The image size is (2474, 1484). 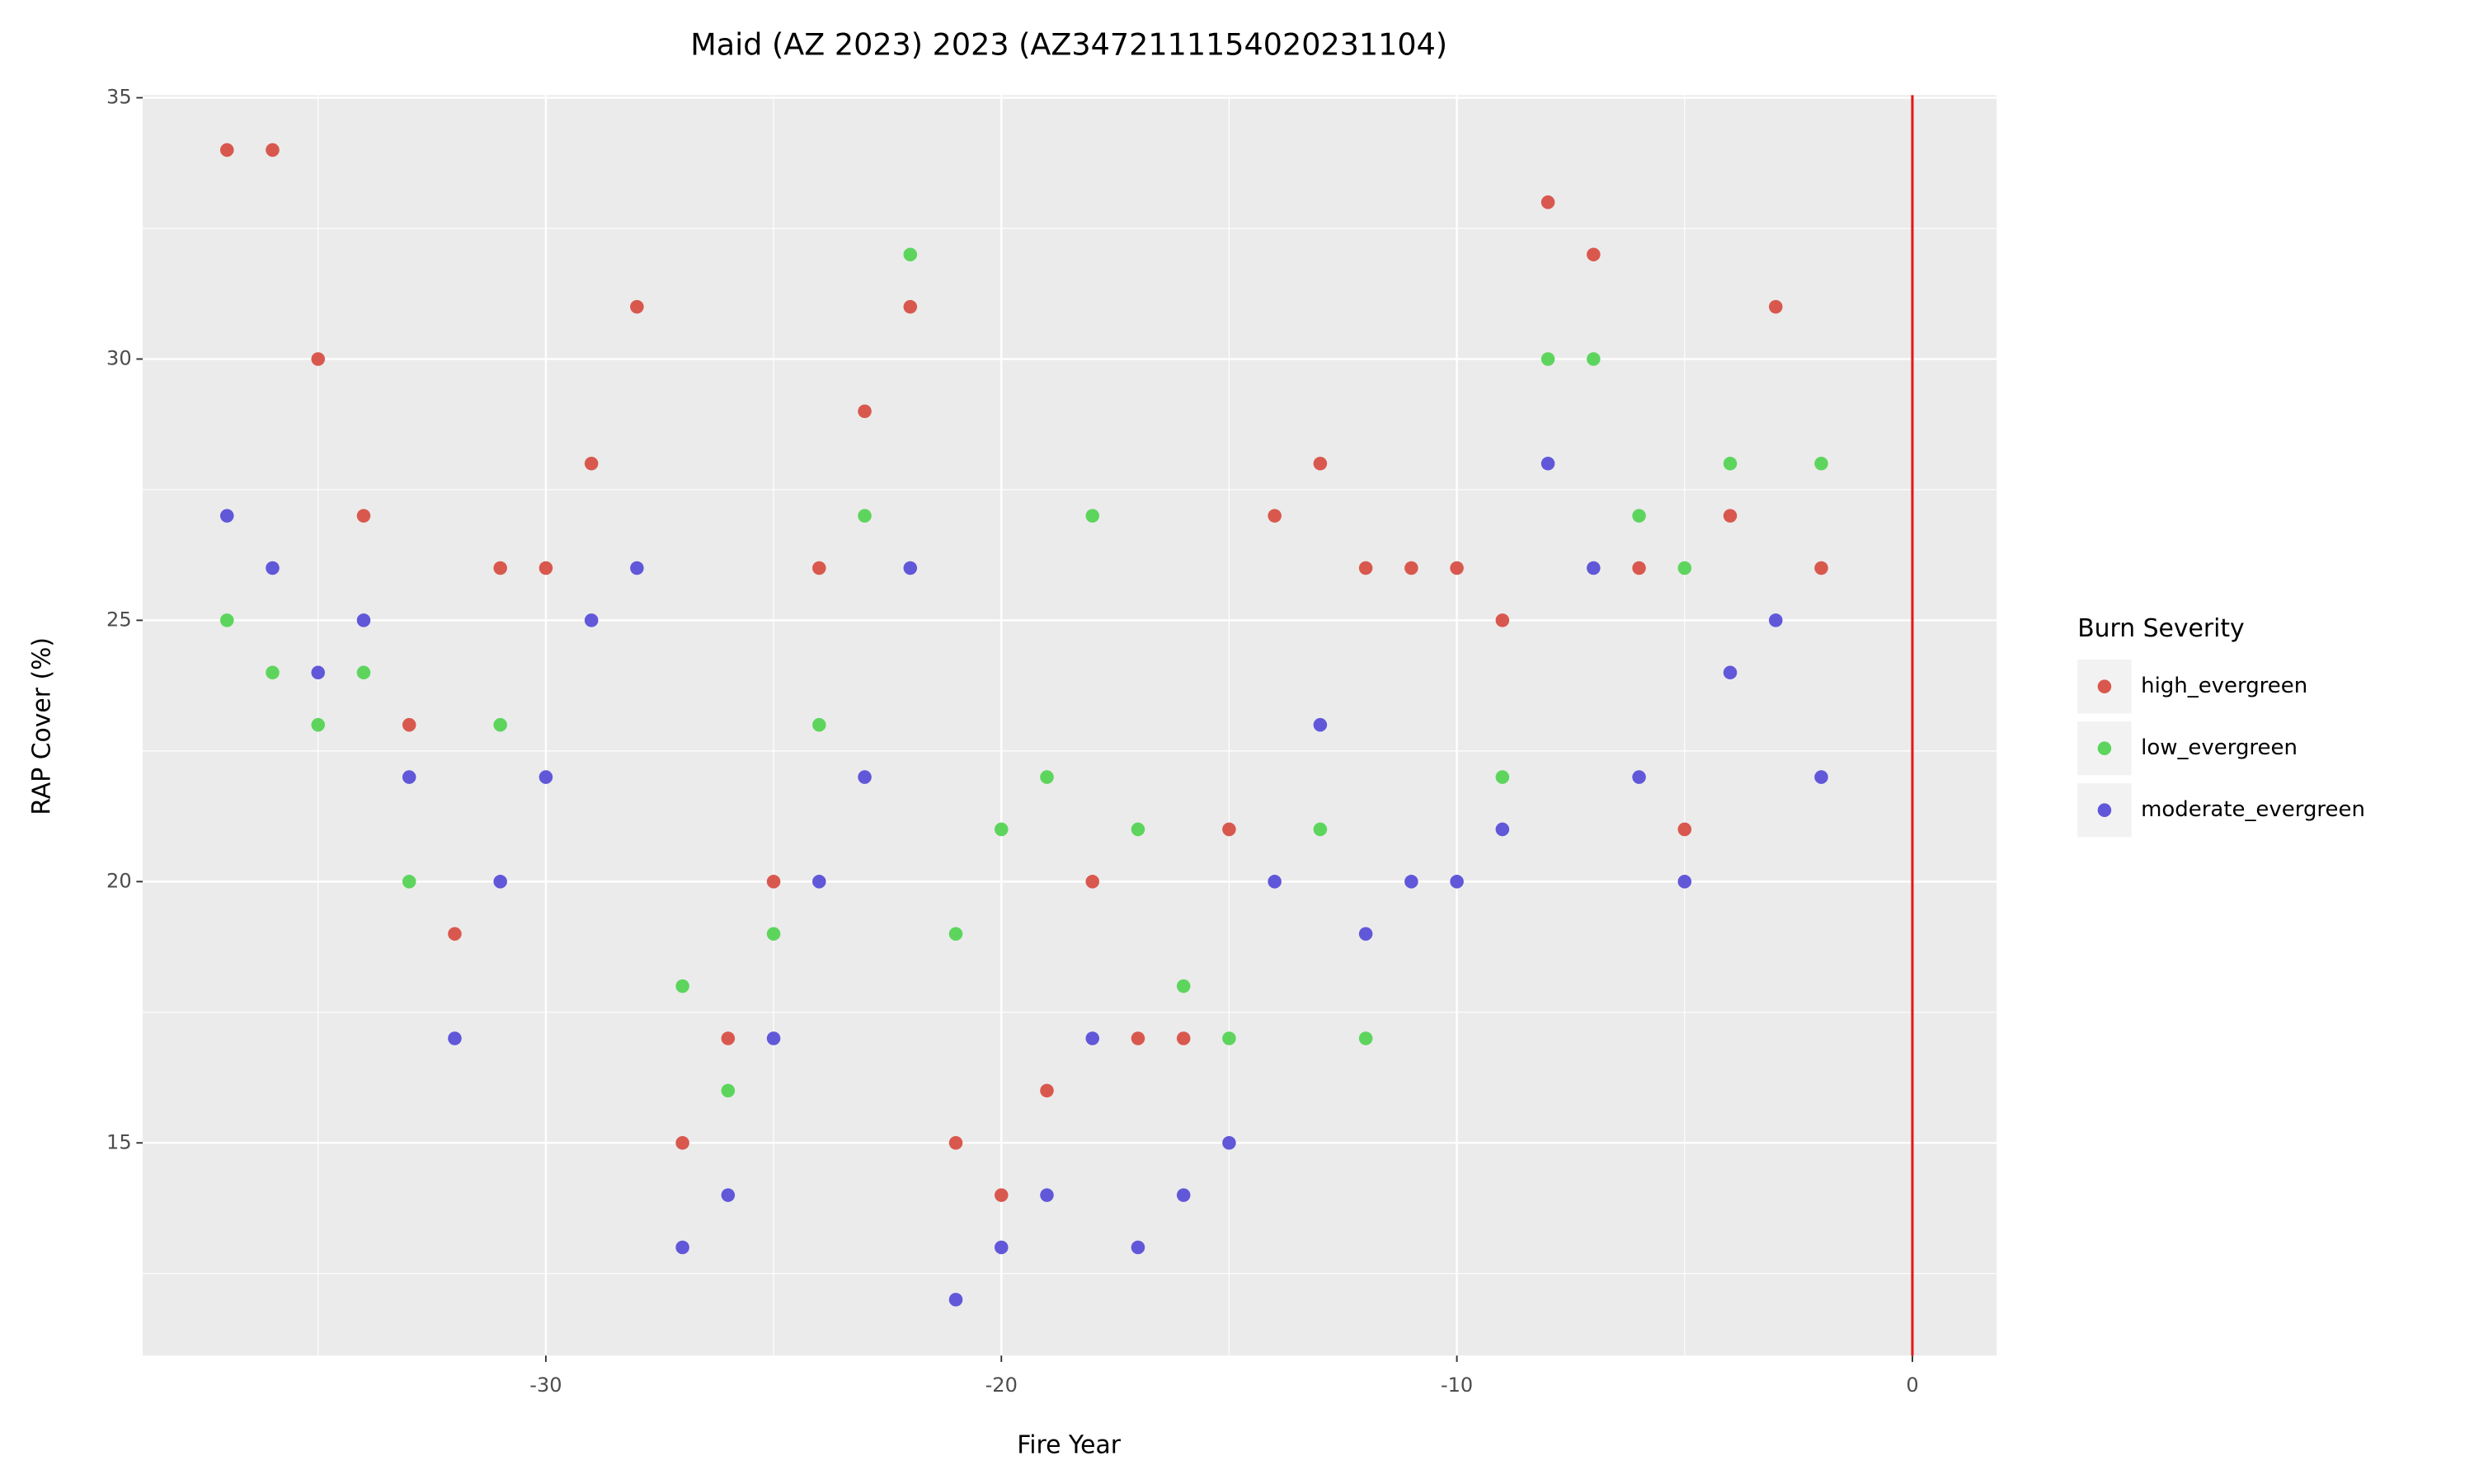 What do you see at coordinates (119, 881) in the screenshot?
I see `y-tick-label: 20` at bounding box center [119, 881].